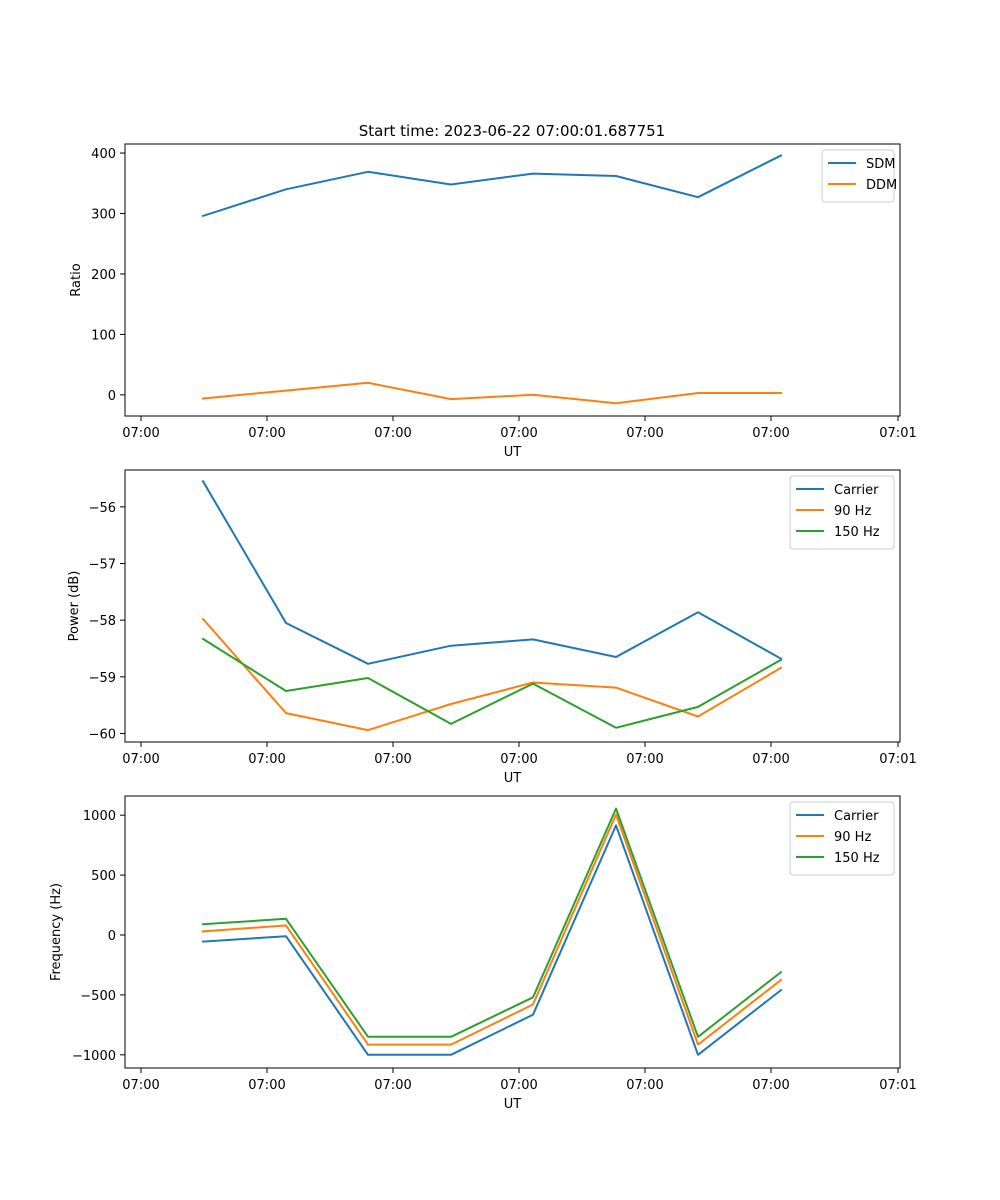 This screenshot has width=1000, height=1200. I want to click on y-tick-label: −58, so click(102, 621).